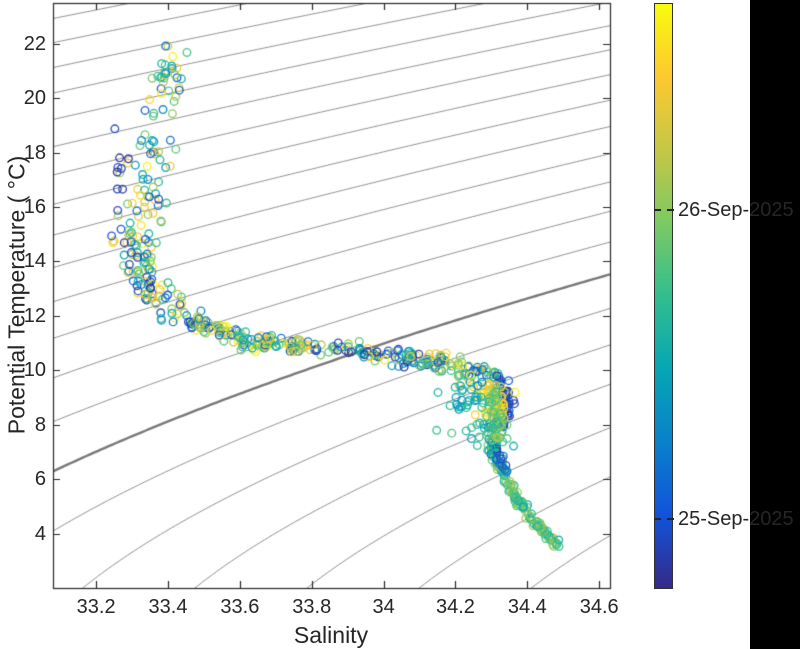 The height and width of the screenshot is (649, 800). I want to click on y-tick-label: 4, so click(40, 533).